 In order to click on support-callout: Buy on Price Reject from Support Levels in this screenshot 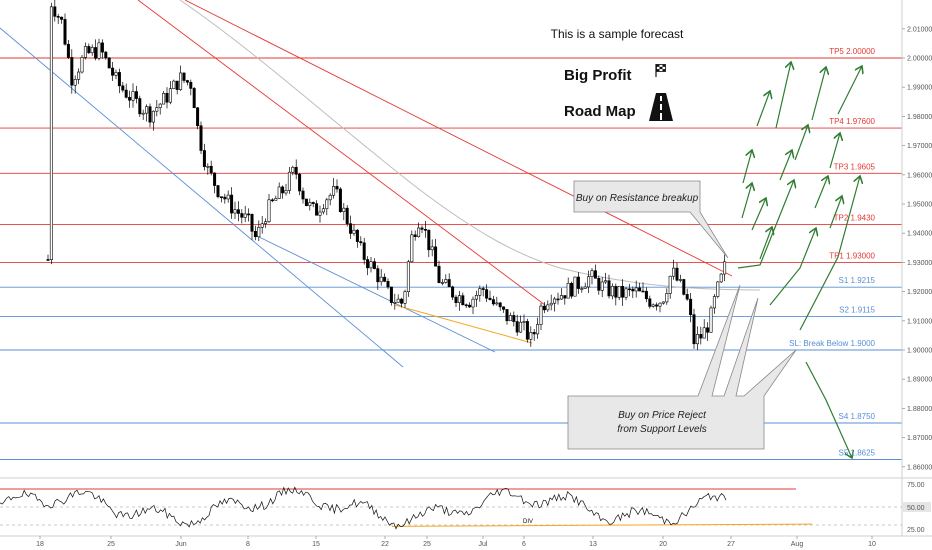, I will do `click(682, 367)`.